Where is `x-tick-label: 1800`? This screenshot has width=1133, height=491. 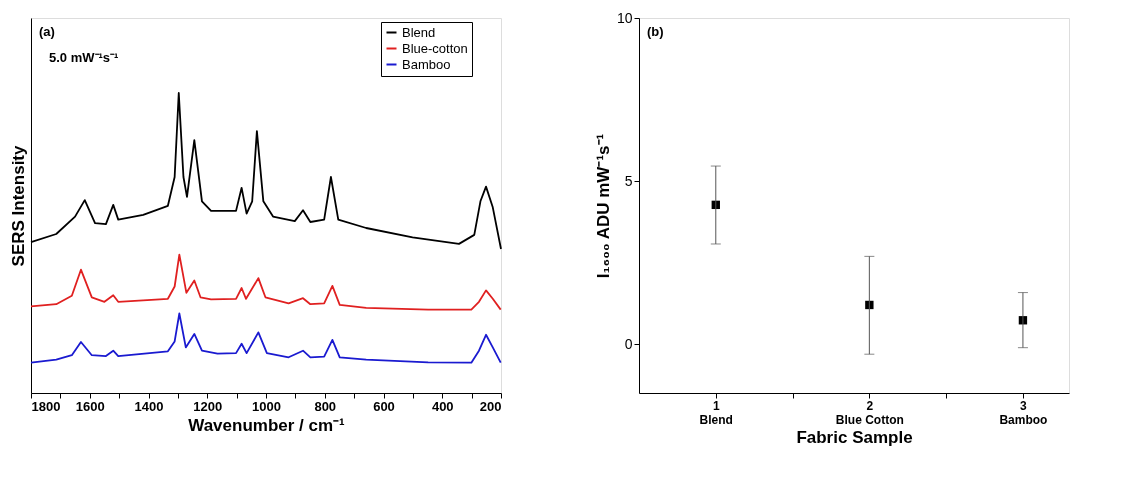
x-tick-label: 1800 is located at coordinates (46, 406).